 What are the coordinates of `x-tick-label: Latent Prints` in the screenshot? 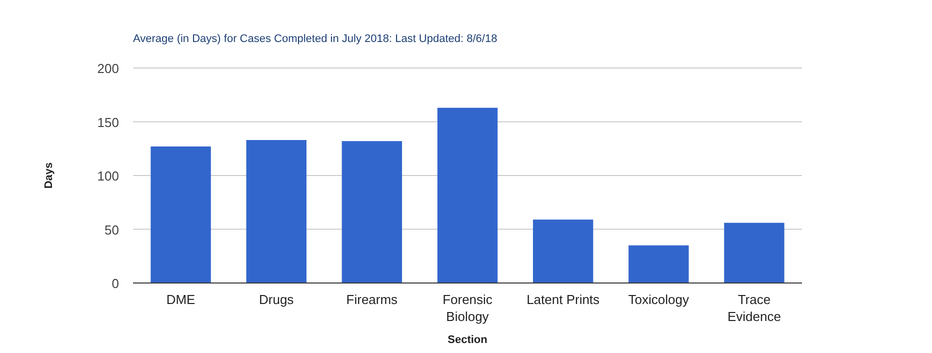 It's located at (563, 299).